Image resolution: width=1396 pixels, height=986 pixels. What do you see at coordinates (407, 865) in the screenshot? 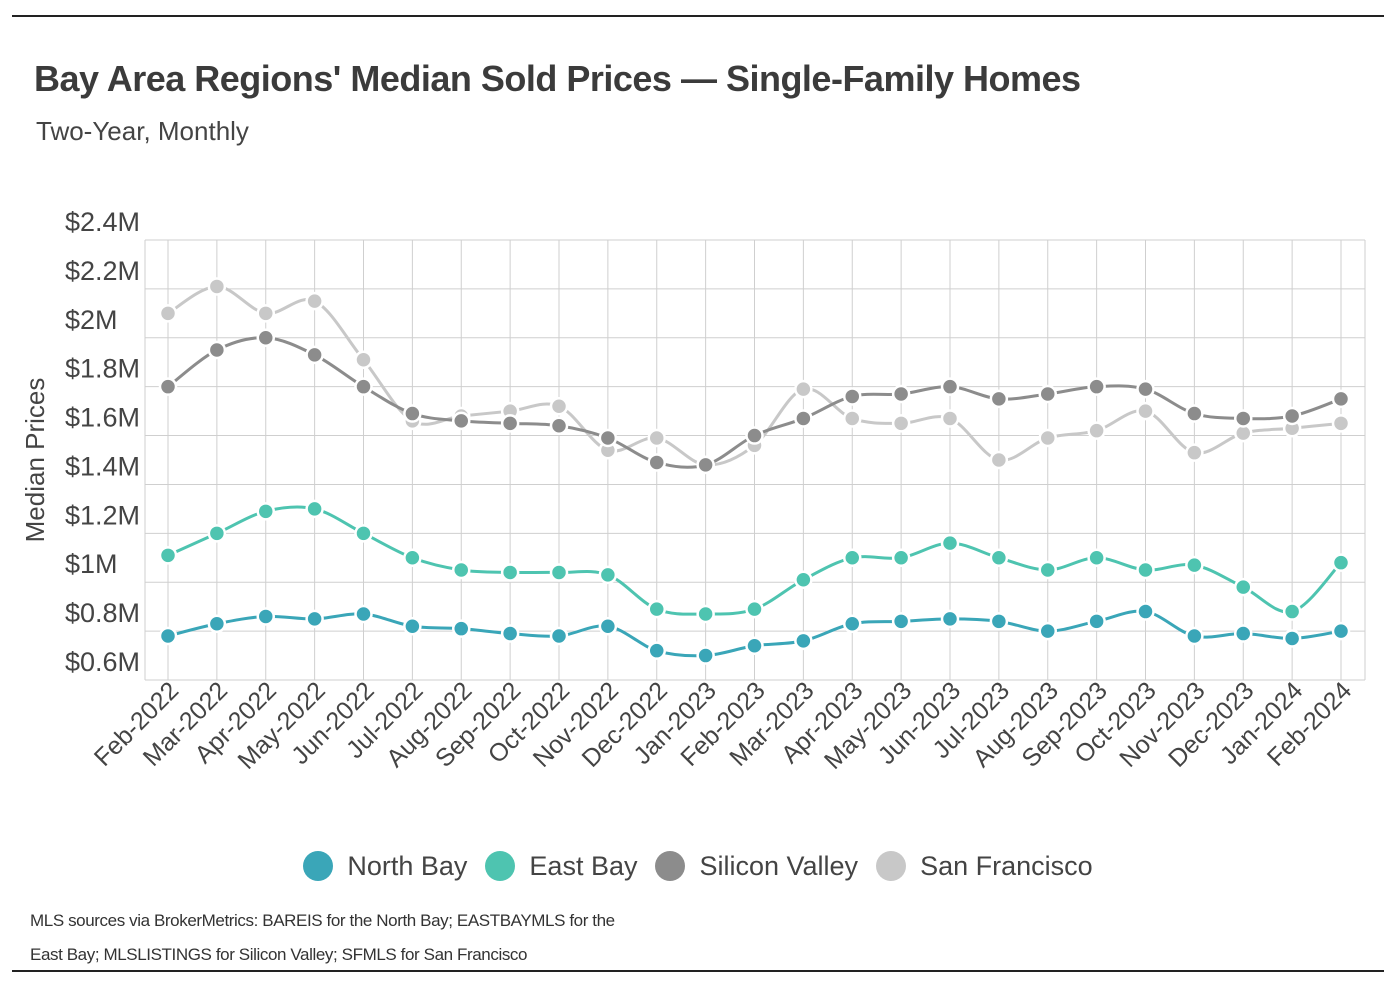
I see `legend-label: North Bay` at bounding box center [407, 865].